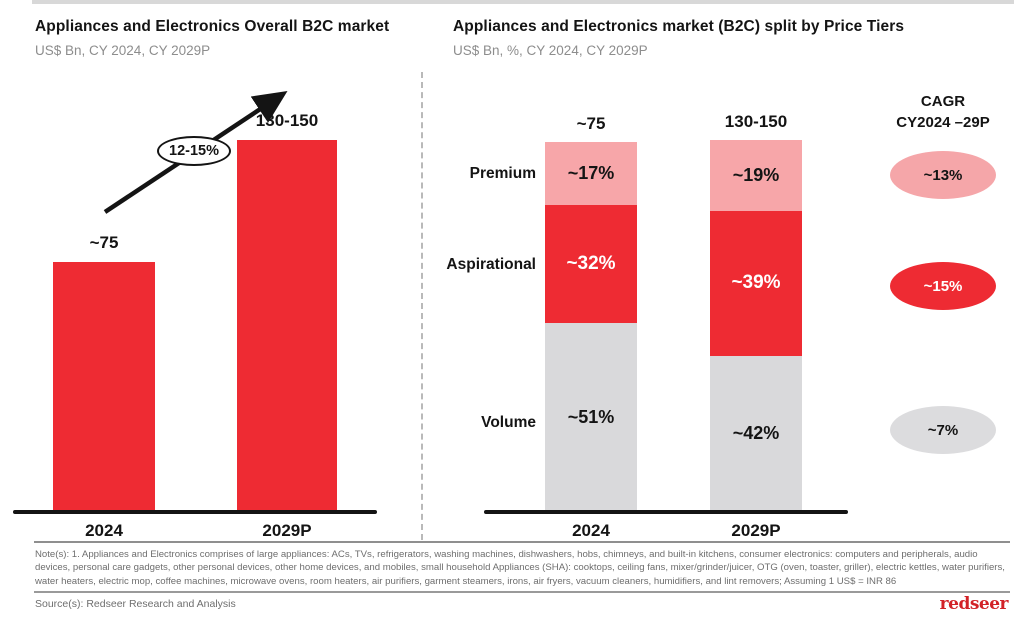 The width and height of the screenshot is (1024, 621). Describe the element at coordinates (491, 264) in the screenshot. I see `tier-label-aspirational: Aspirational` at that location.